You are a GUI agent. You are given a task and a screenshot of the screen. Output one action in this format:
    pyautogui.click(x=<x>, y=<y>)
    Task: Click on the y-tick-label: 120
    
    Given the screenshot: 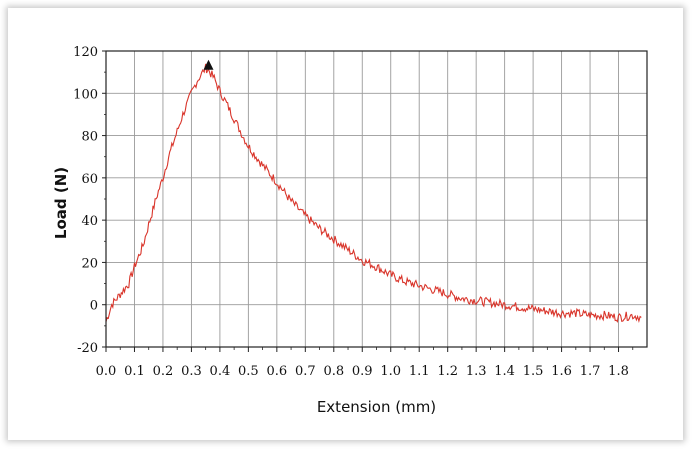 What is the action you would take?
    pyautogui.click(x=85, y=52)
    